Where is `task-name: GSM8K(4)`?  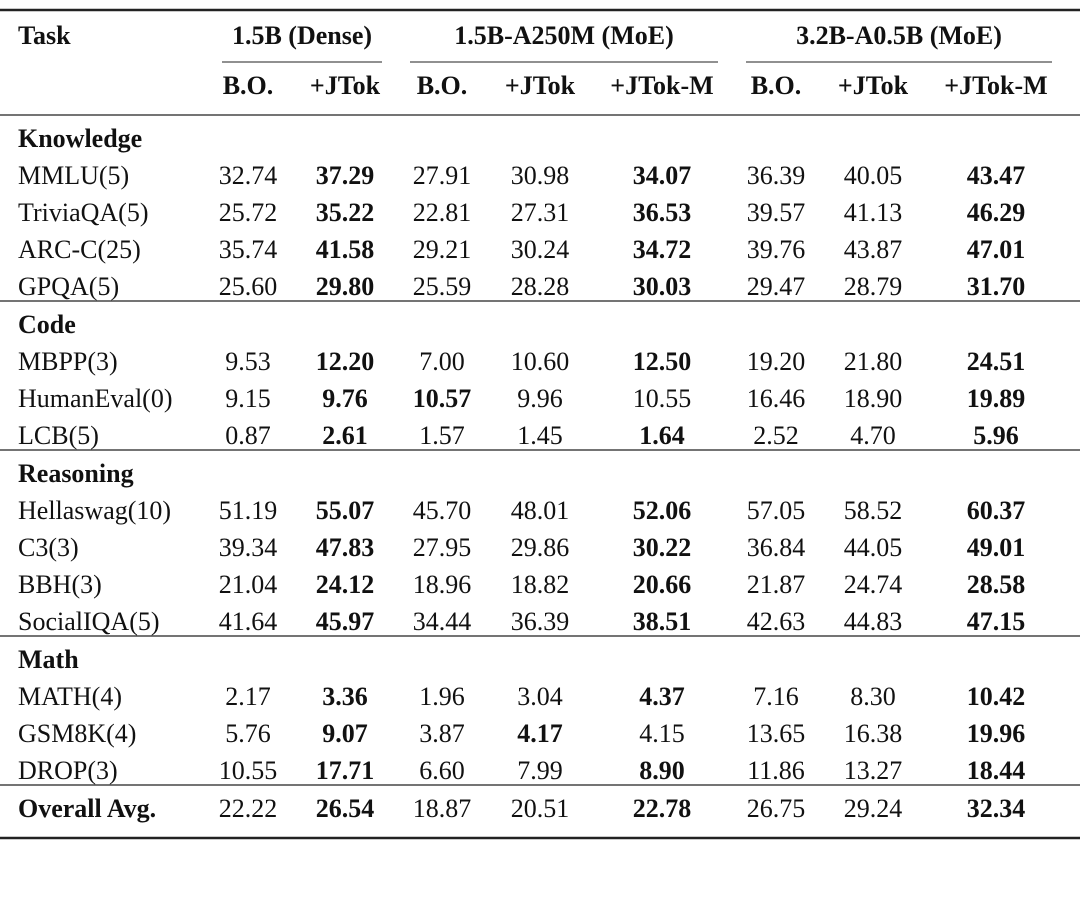 task-name: GSM8K(4) is located at coordinates (77, 733).